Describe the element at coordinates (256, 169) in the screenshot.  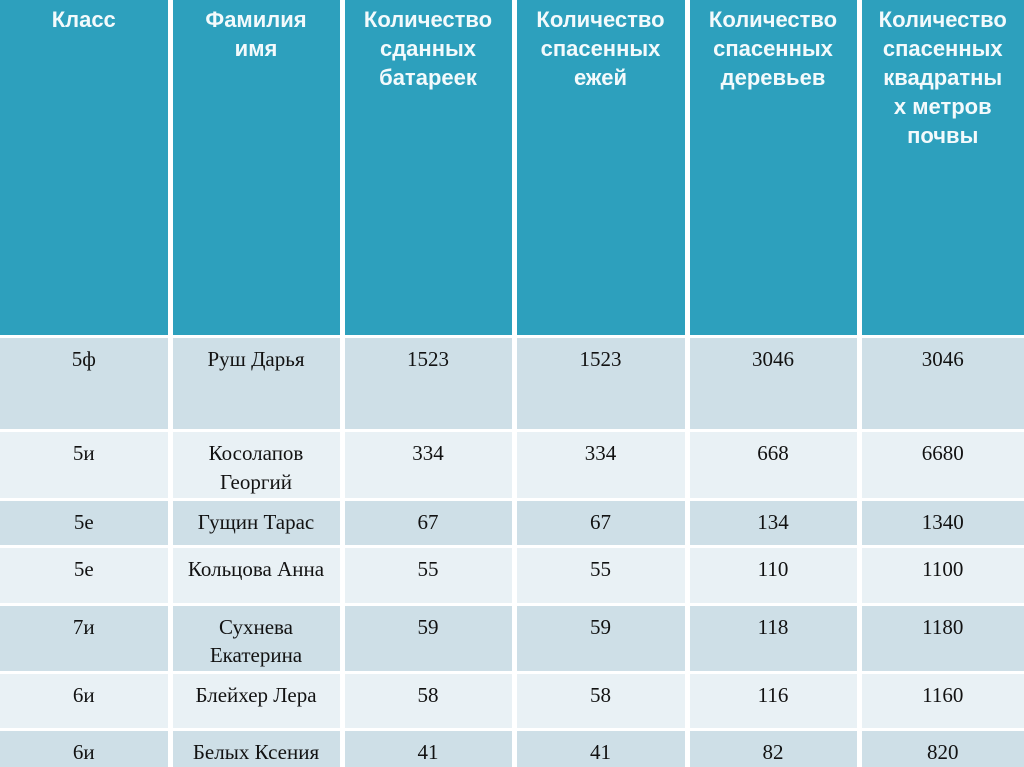
I see `column-header-name: Фамилия имя` at that location.